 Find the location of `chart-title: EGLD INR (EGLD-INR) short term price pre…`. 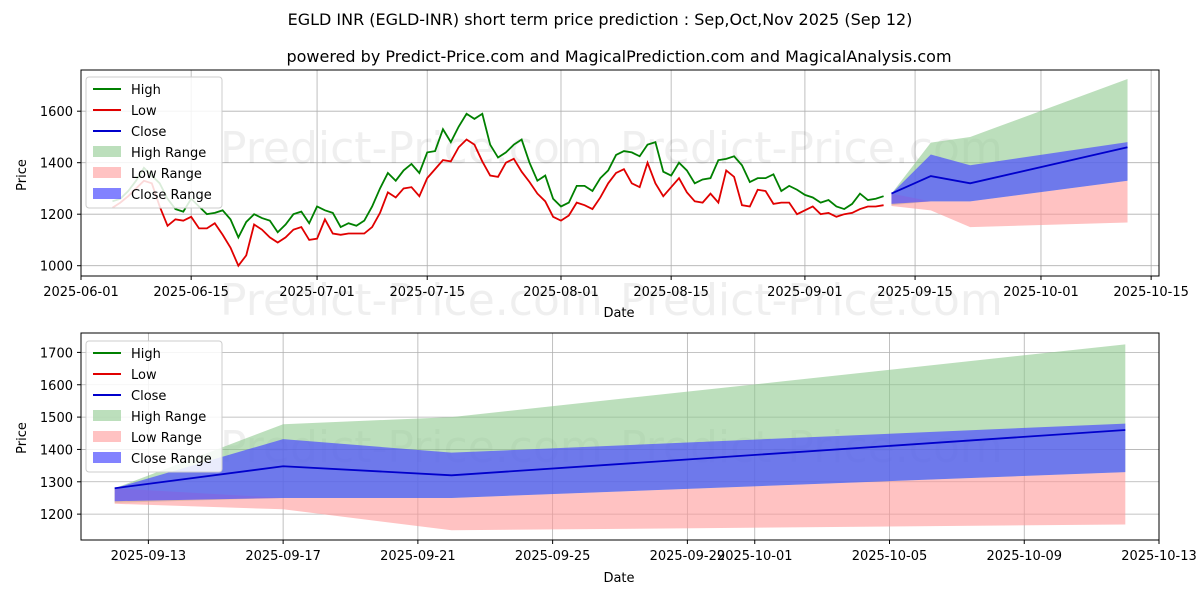

chart-title: EGLD INR (EGLD-INR) short term price pre… is located at coordinates (600, 19).